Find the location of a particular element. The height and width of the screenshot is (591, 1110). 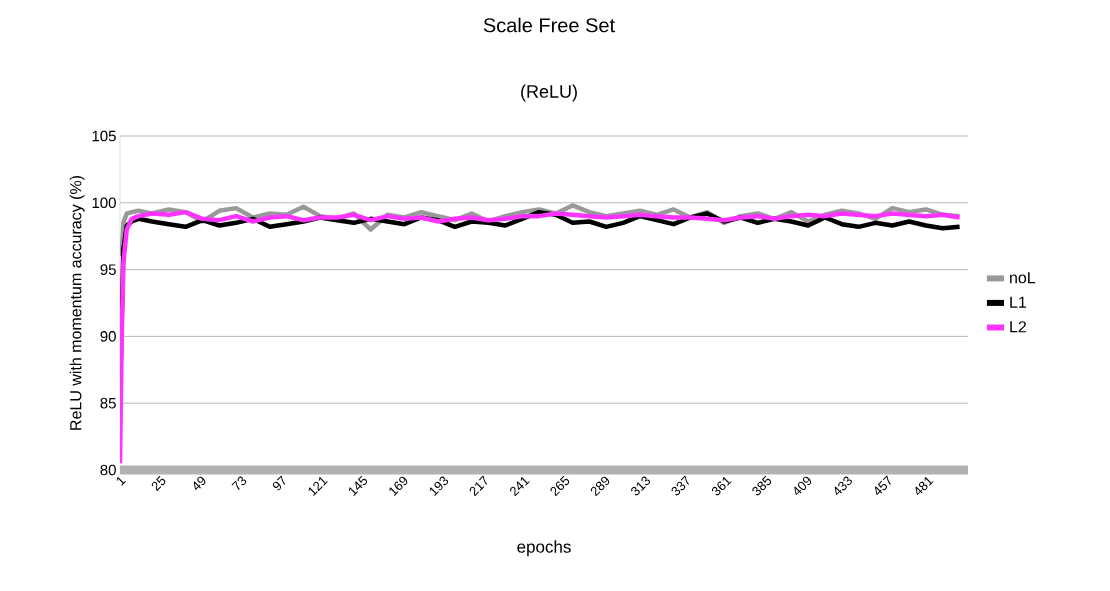

legend-label: noL is located at coordinates (1023, 278).